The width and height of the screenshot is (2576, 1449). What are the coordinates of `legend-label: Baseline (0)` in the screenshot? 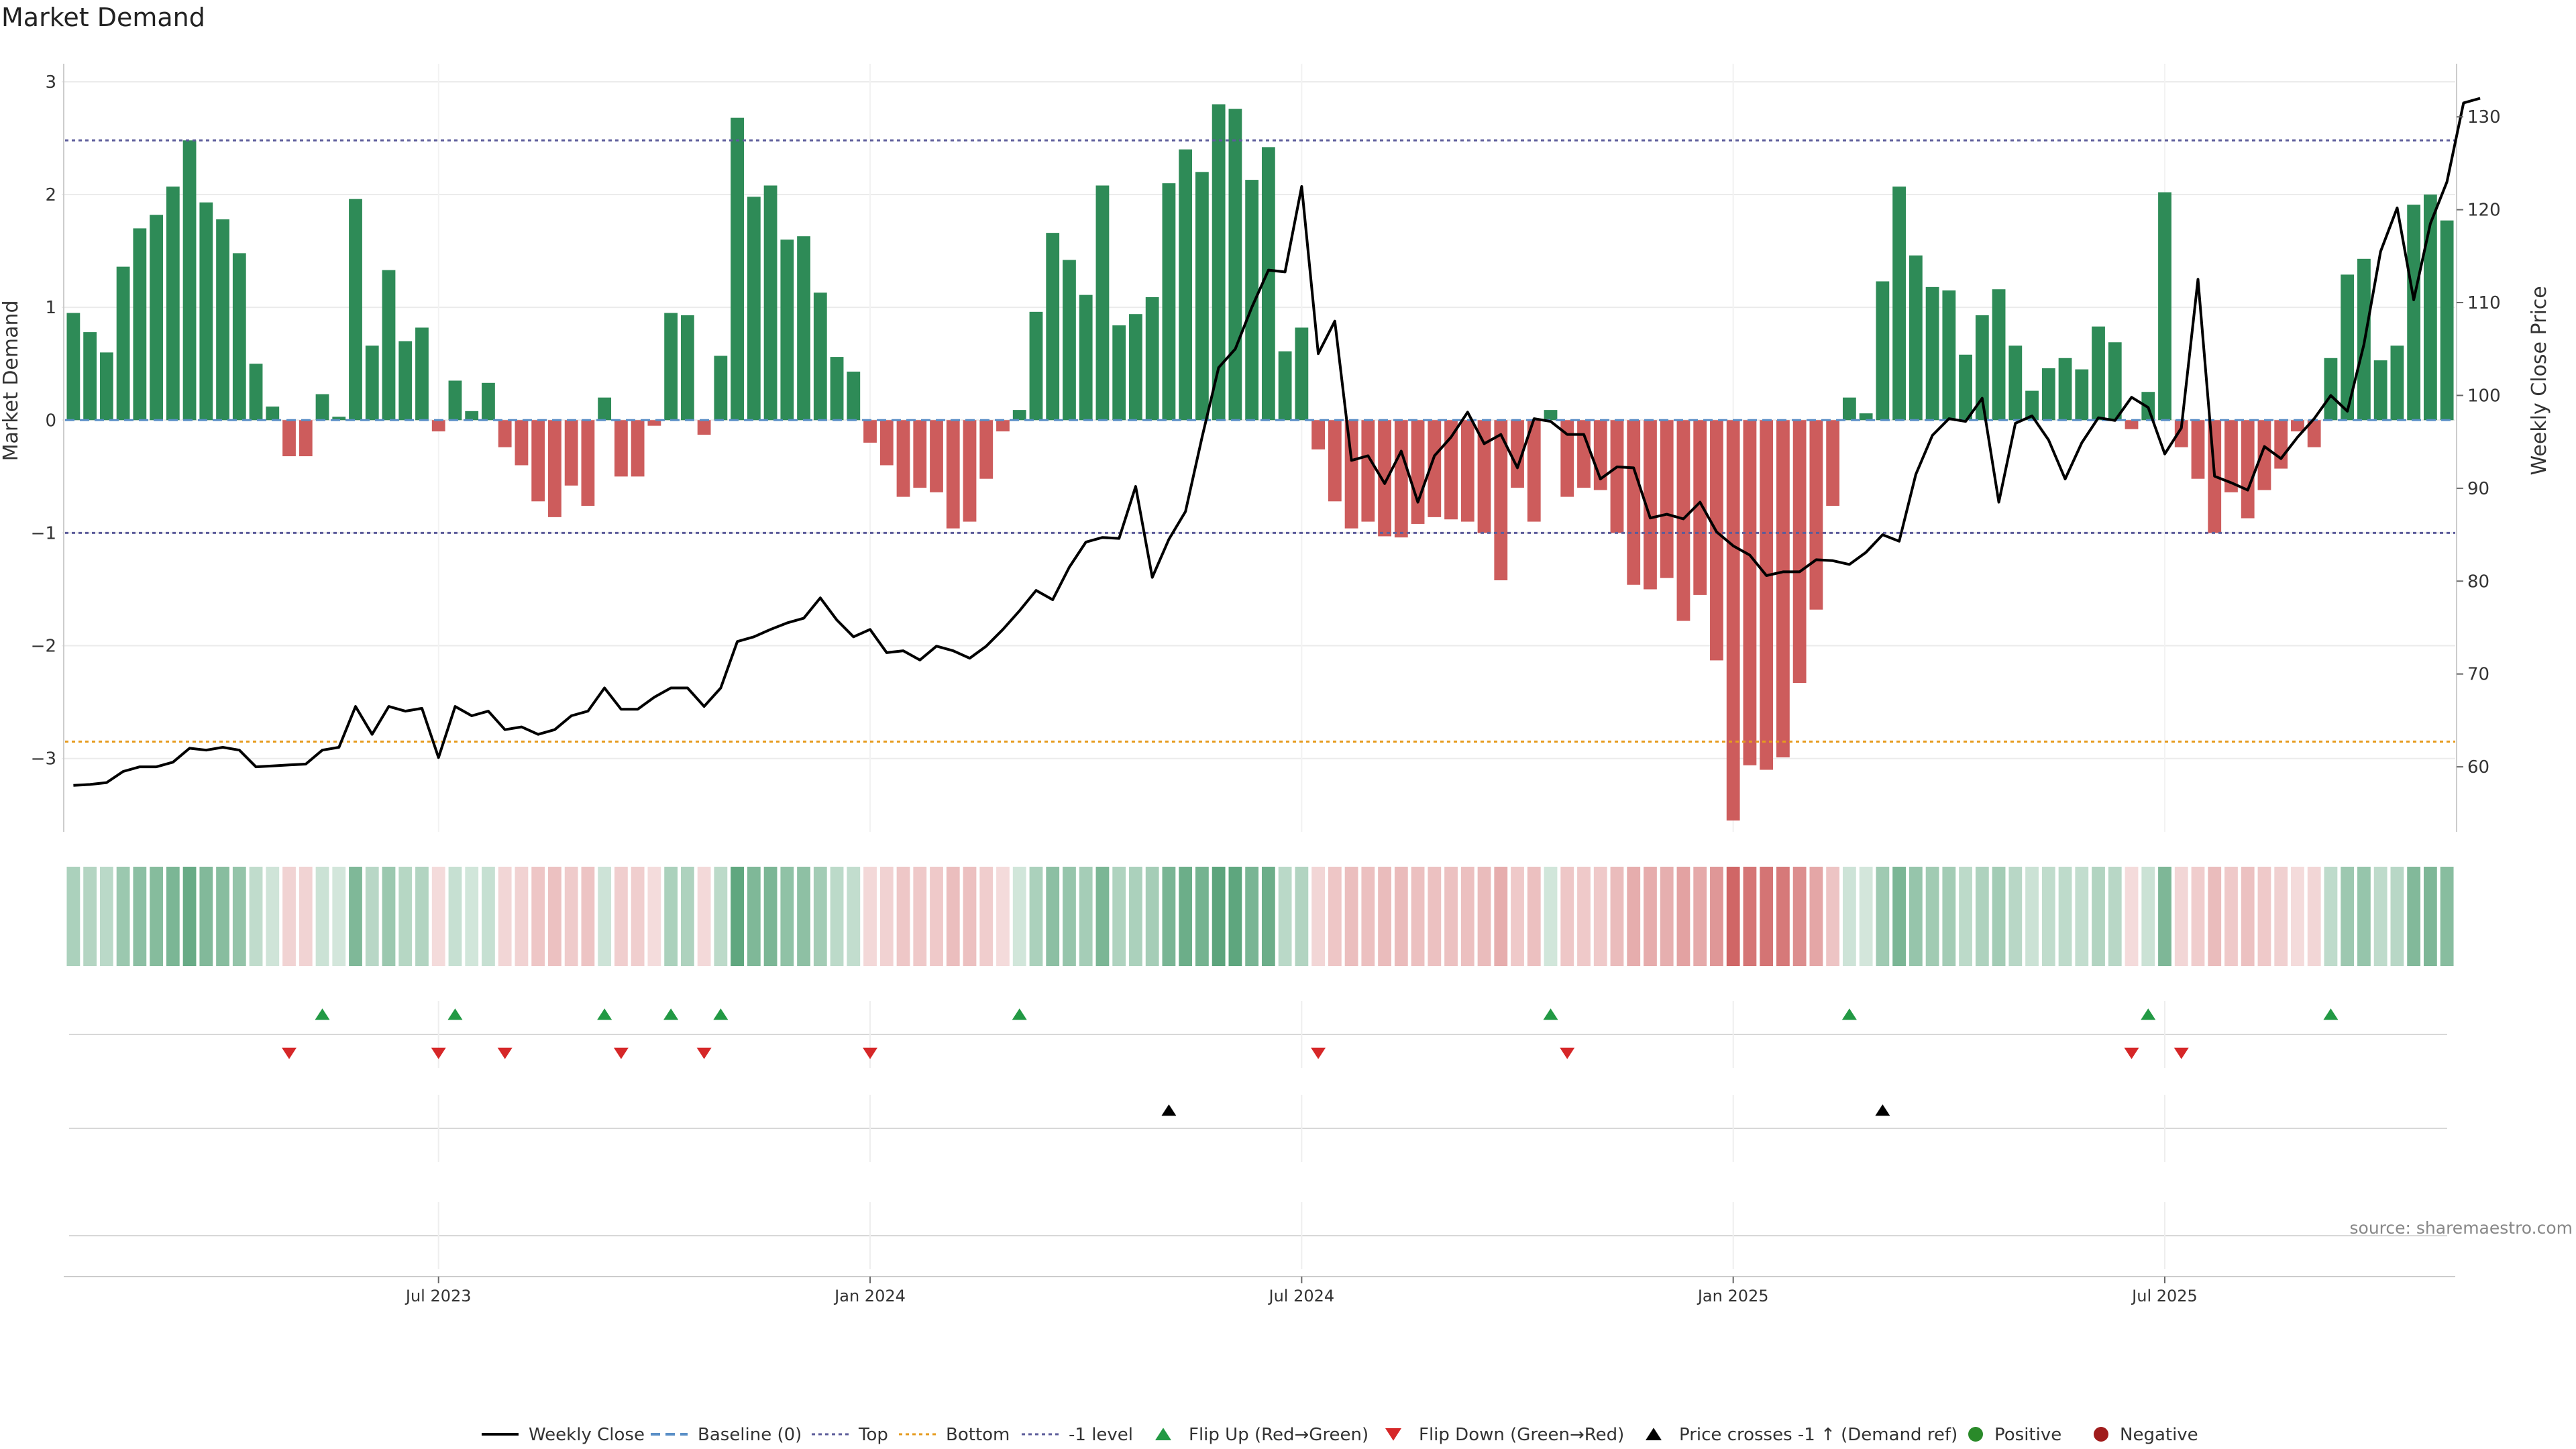 It's located at (750, 1435).